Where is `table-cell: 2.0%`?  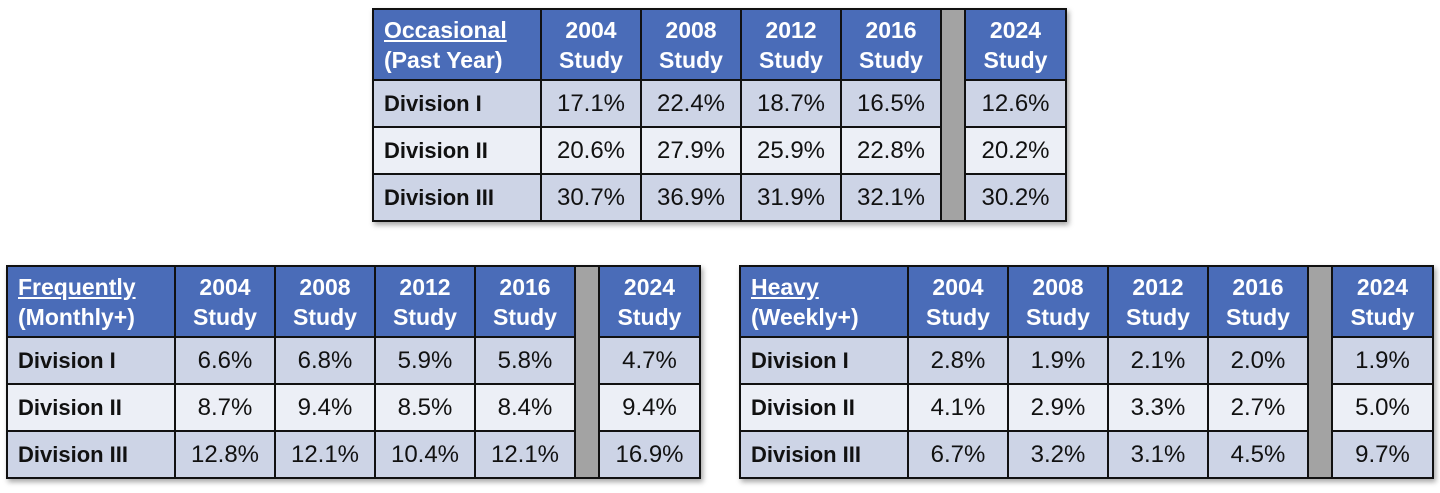 table-cell: 2.0% is located at coordinates (1258, 360).